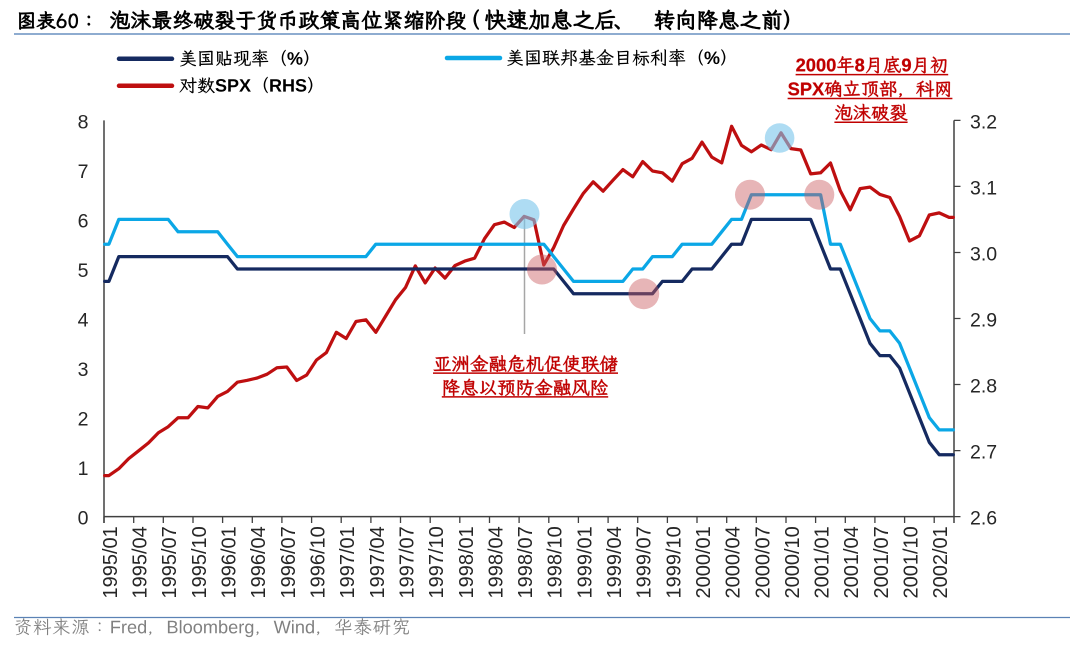 The width and height of the screenshot is (1080, 649). Describe the element at coordinates (615, 562) in the screenshot. I see `svg-text: 1999/04` at that location.